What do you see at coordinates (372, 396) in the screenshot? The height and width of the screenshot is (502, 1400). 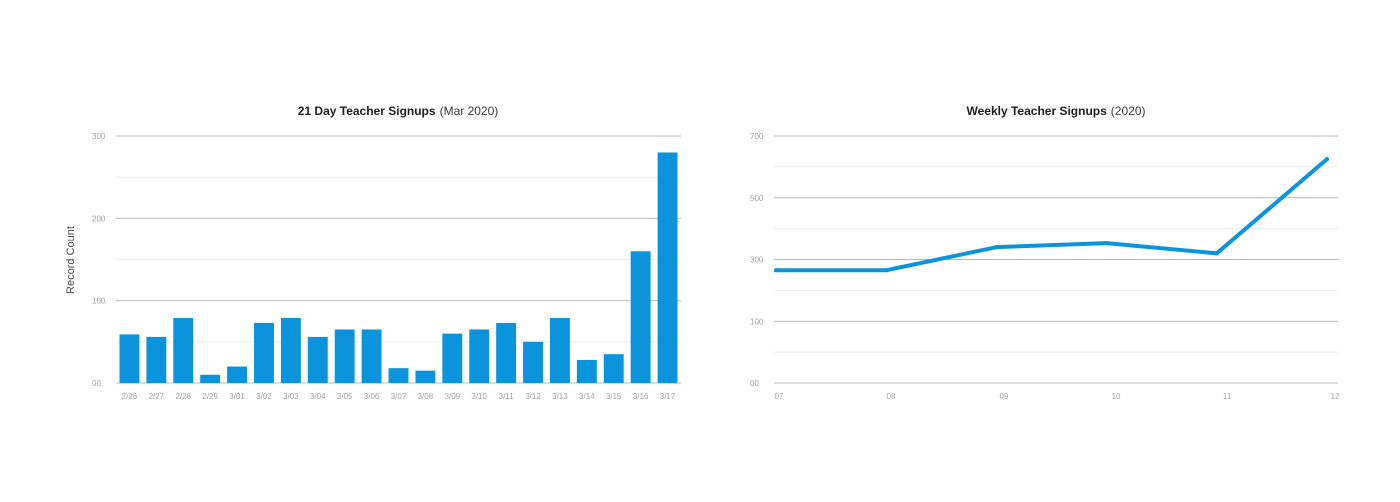 I see `x-tick-label: 3/06` at bounding box center [372, 396].